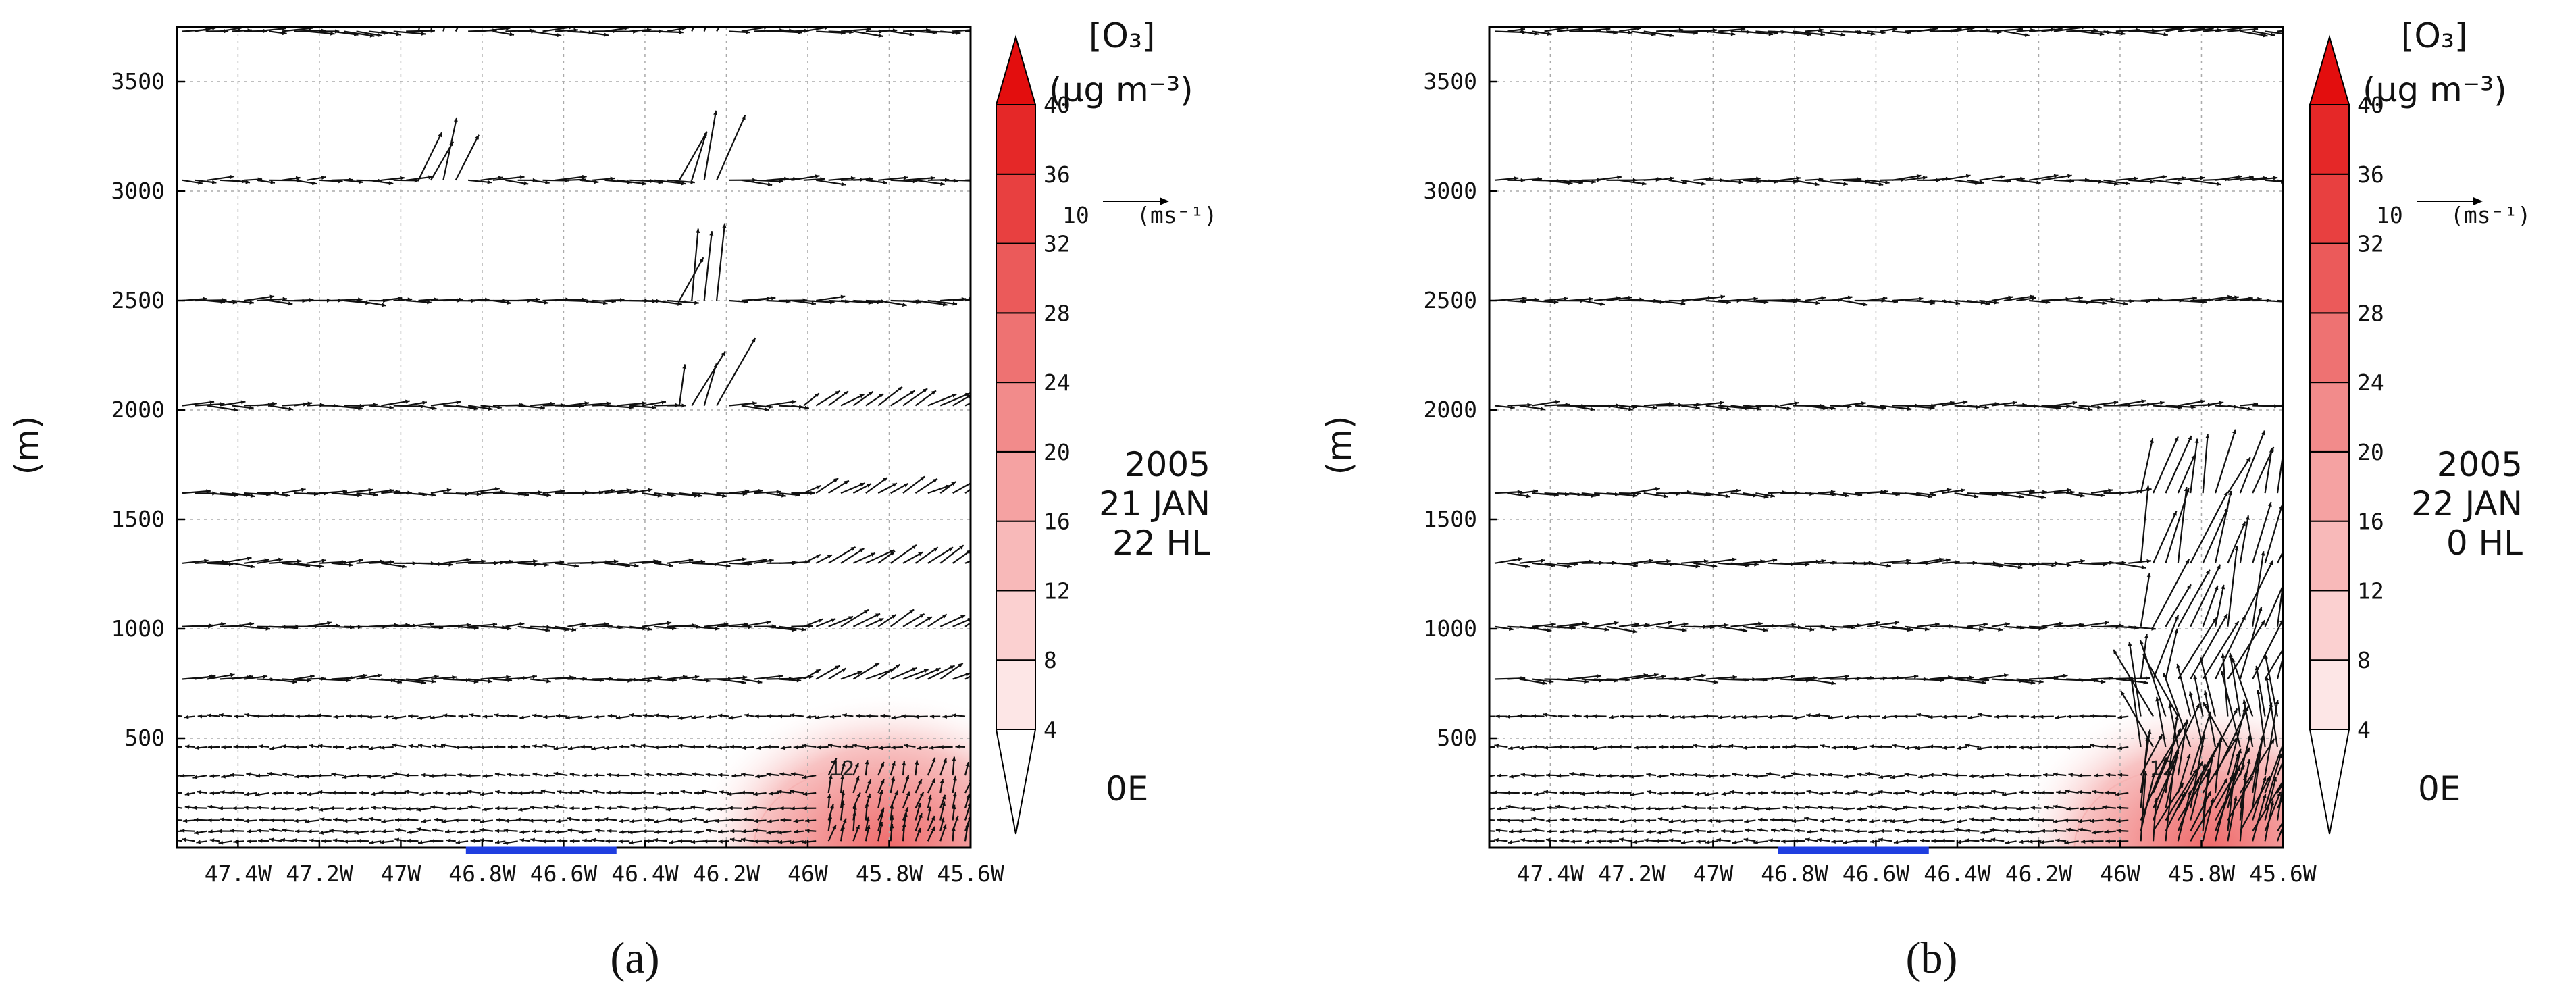  I want to click on y-tick-label: 1500, so click(138, 519).